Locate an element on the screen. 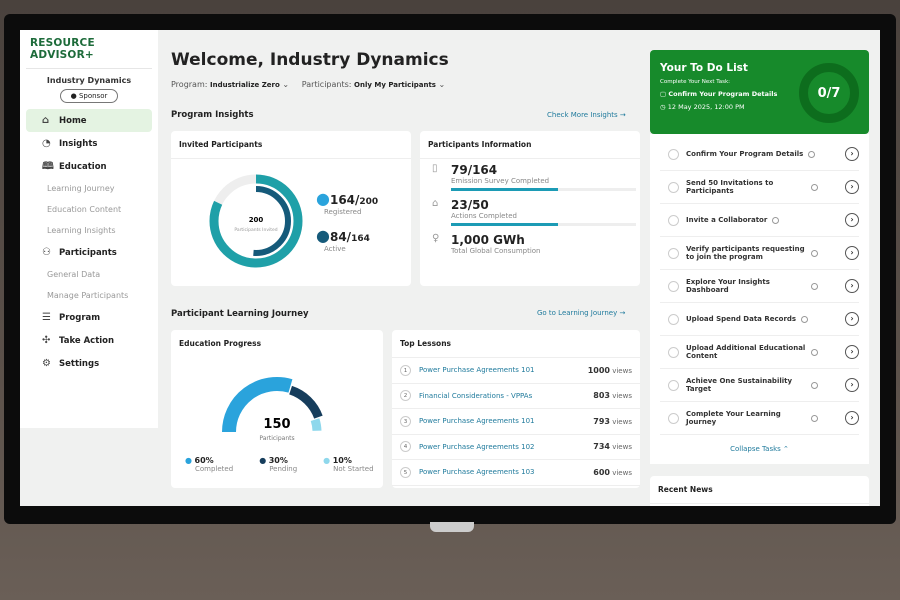 The height and width of the screenshot is (600, 900). sidebar-item: ✣ Take Action is located at coordinates (89, 340).